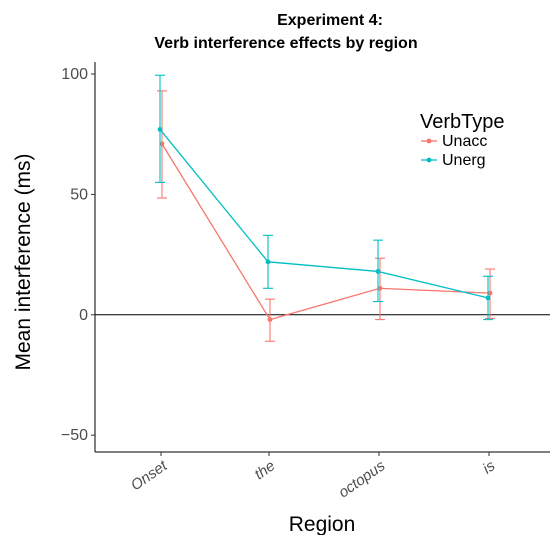 This screenshot has width=550, height=535. What do you see at coordinates (83, 315) in the screenshot?
I see `y-tick-label: 0` at bounding box center [83, 315].